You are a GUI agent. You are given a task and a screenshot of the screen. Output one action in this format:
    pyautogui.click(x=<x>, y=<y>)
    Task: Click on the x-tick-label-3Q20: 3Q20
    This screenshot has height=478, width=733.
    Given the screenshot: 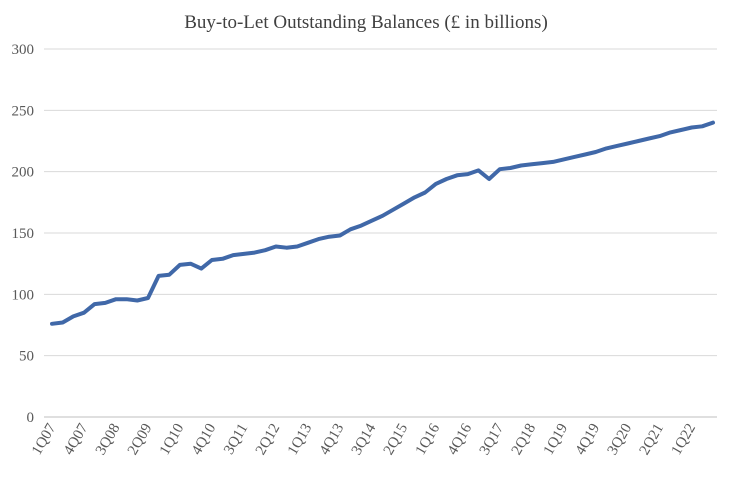 What is the action you would take?
    pyautogui.click(x=620, y=439)
    